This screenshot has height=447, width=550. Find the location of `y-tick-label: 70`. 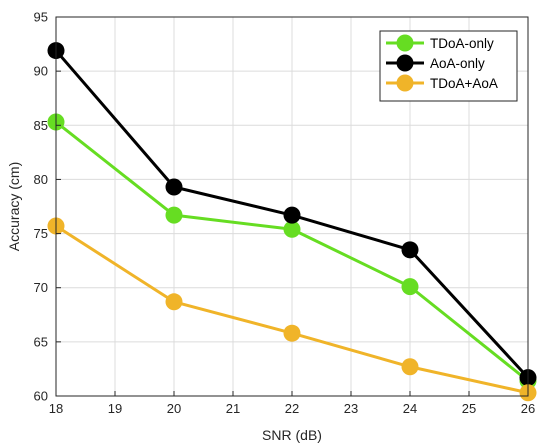

y-tick-label: 70 is located at coordinates (41, 287).